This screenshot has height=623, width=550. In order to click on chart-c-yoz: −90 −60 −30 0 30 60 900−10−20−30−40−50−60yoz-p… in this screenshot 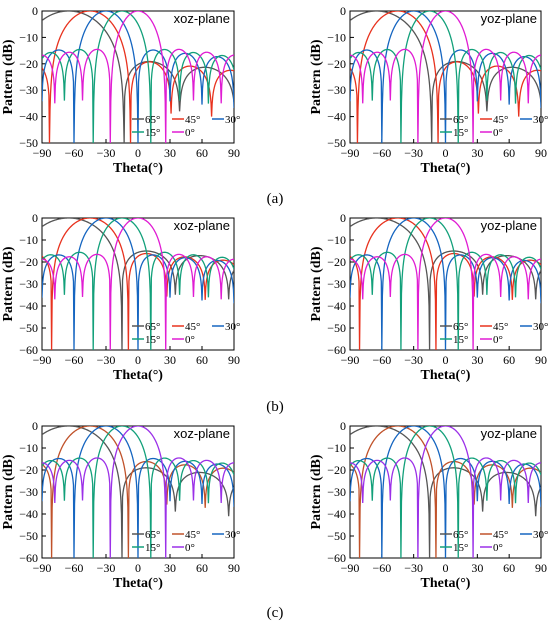, I will do `click(428, 505)`.